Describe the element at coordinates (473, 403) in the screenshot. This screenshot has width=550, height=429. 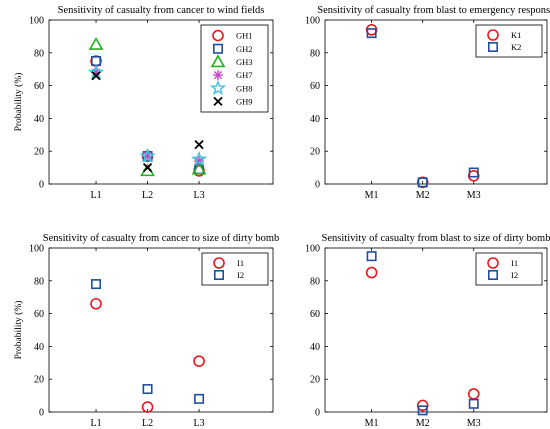
I see `data-point-I2-M3` at that location.